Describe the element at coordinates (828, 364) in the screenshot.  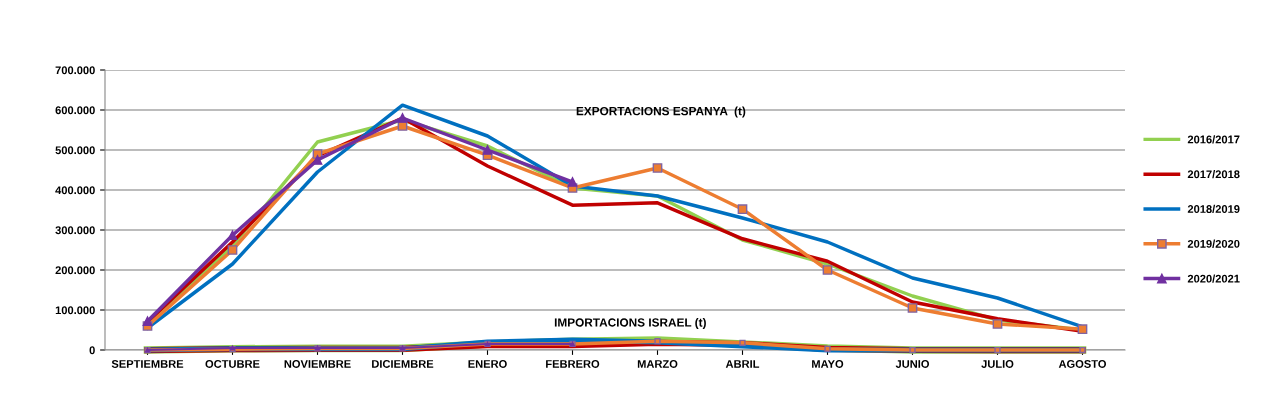
I see `x-tick-label: MAYO` at that location.